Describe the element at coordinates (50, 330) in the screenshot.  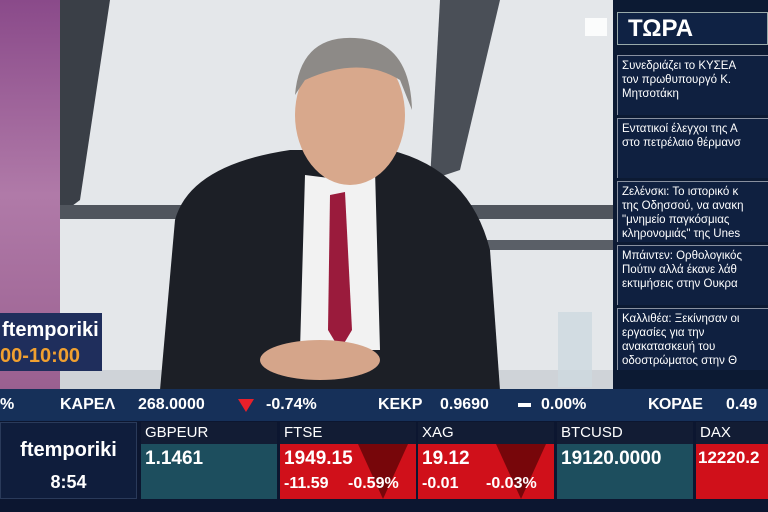
I see `show-name: ftemporiki` at that location.